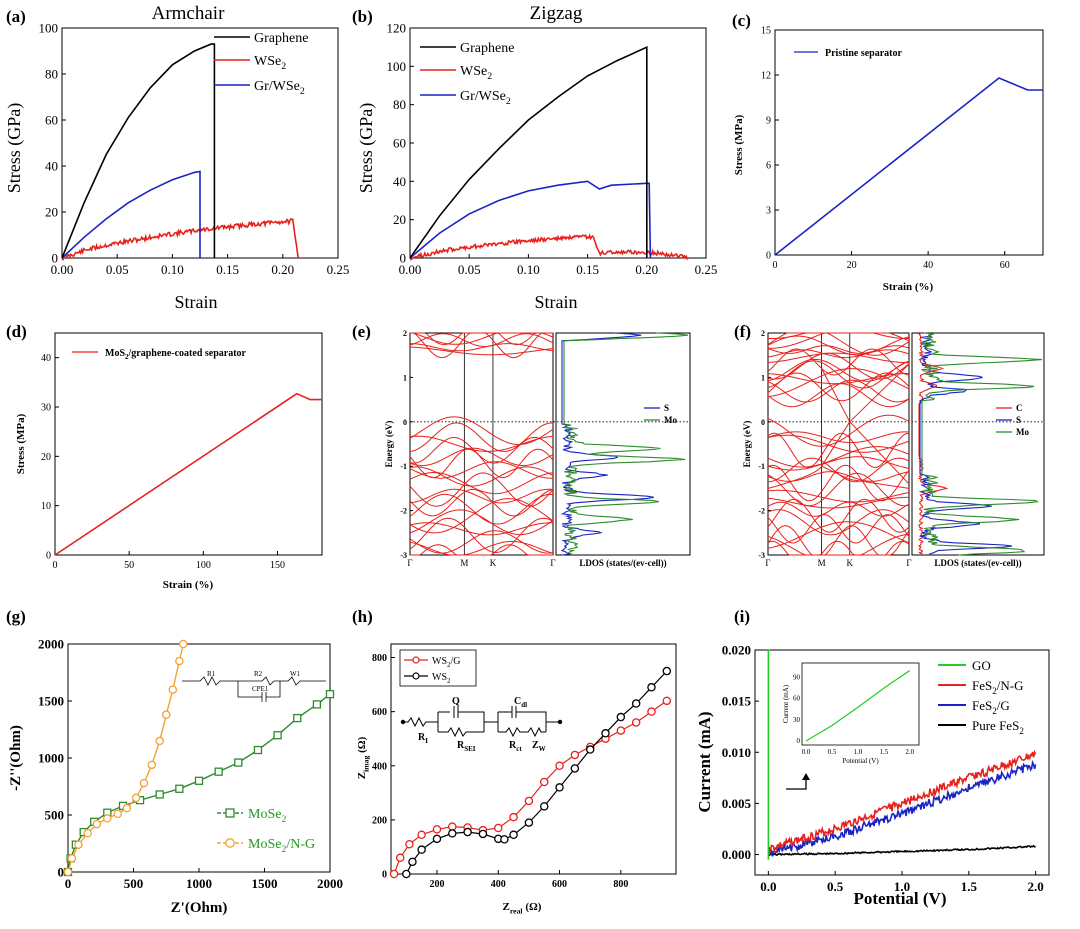 The height and width of the screenshot is (929, 1080). I want to click on k-point-label: M, so click(464, 563).